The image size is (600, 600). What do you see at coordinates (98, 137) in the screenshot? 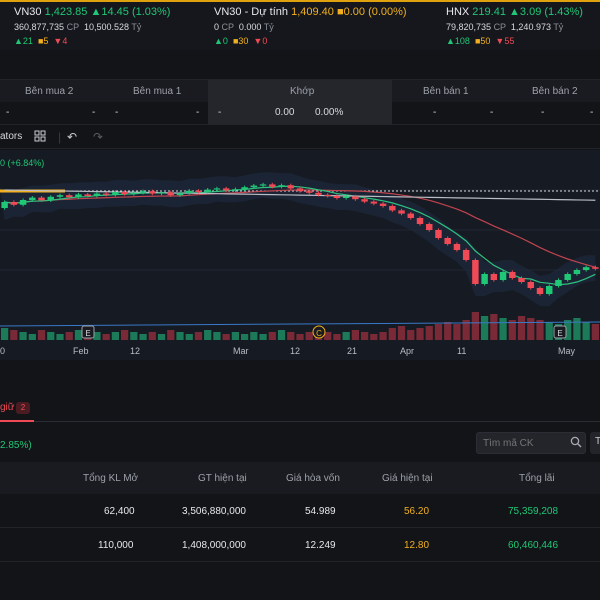
I see `redo-icon: ↷` at bounding box center [98, 137].